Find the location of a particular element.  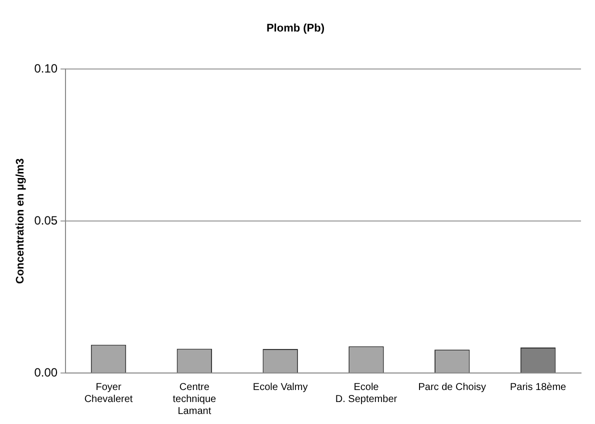

y-tick-label: 0.00 is located at coordinates (46, 372).